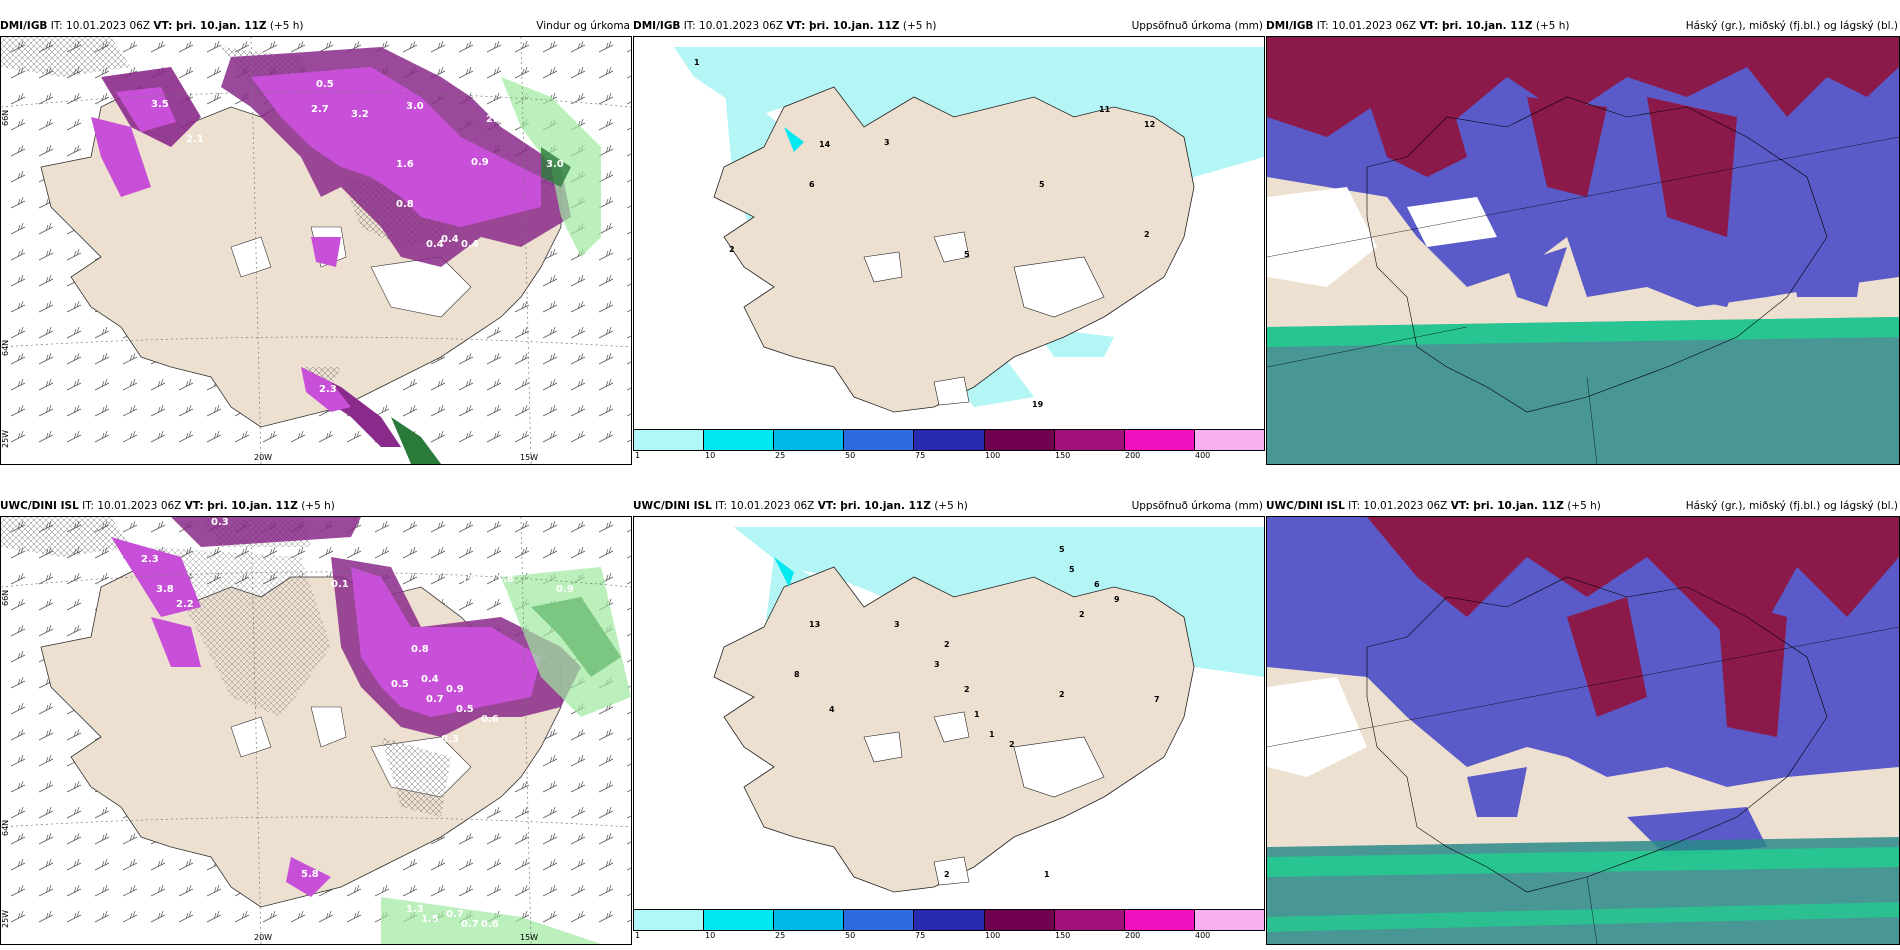 The width and height of the screenshot is (1900, 950). Describe the element at coordinates (797, 674) in the screenshot. I see `value-label: 8` at that location.